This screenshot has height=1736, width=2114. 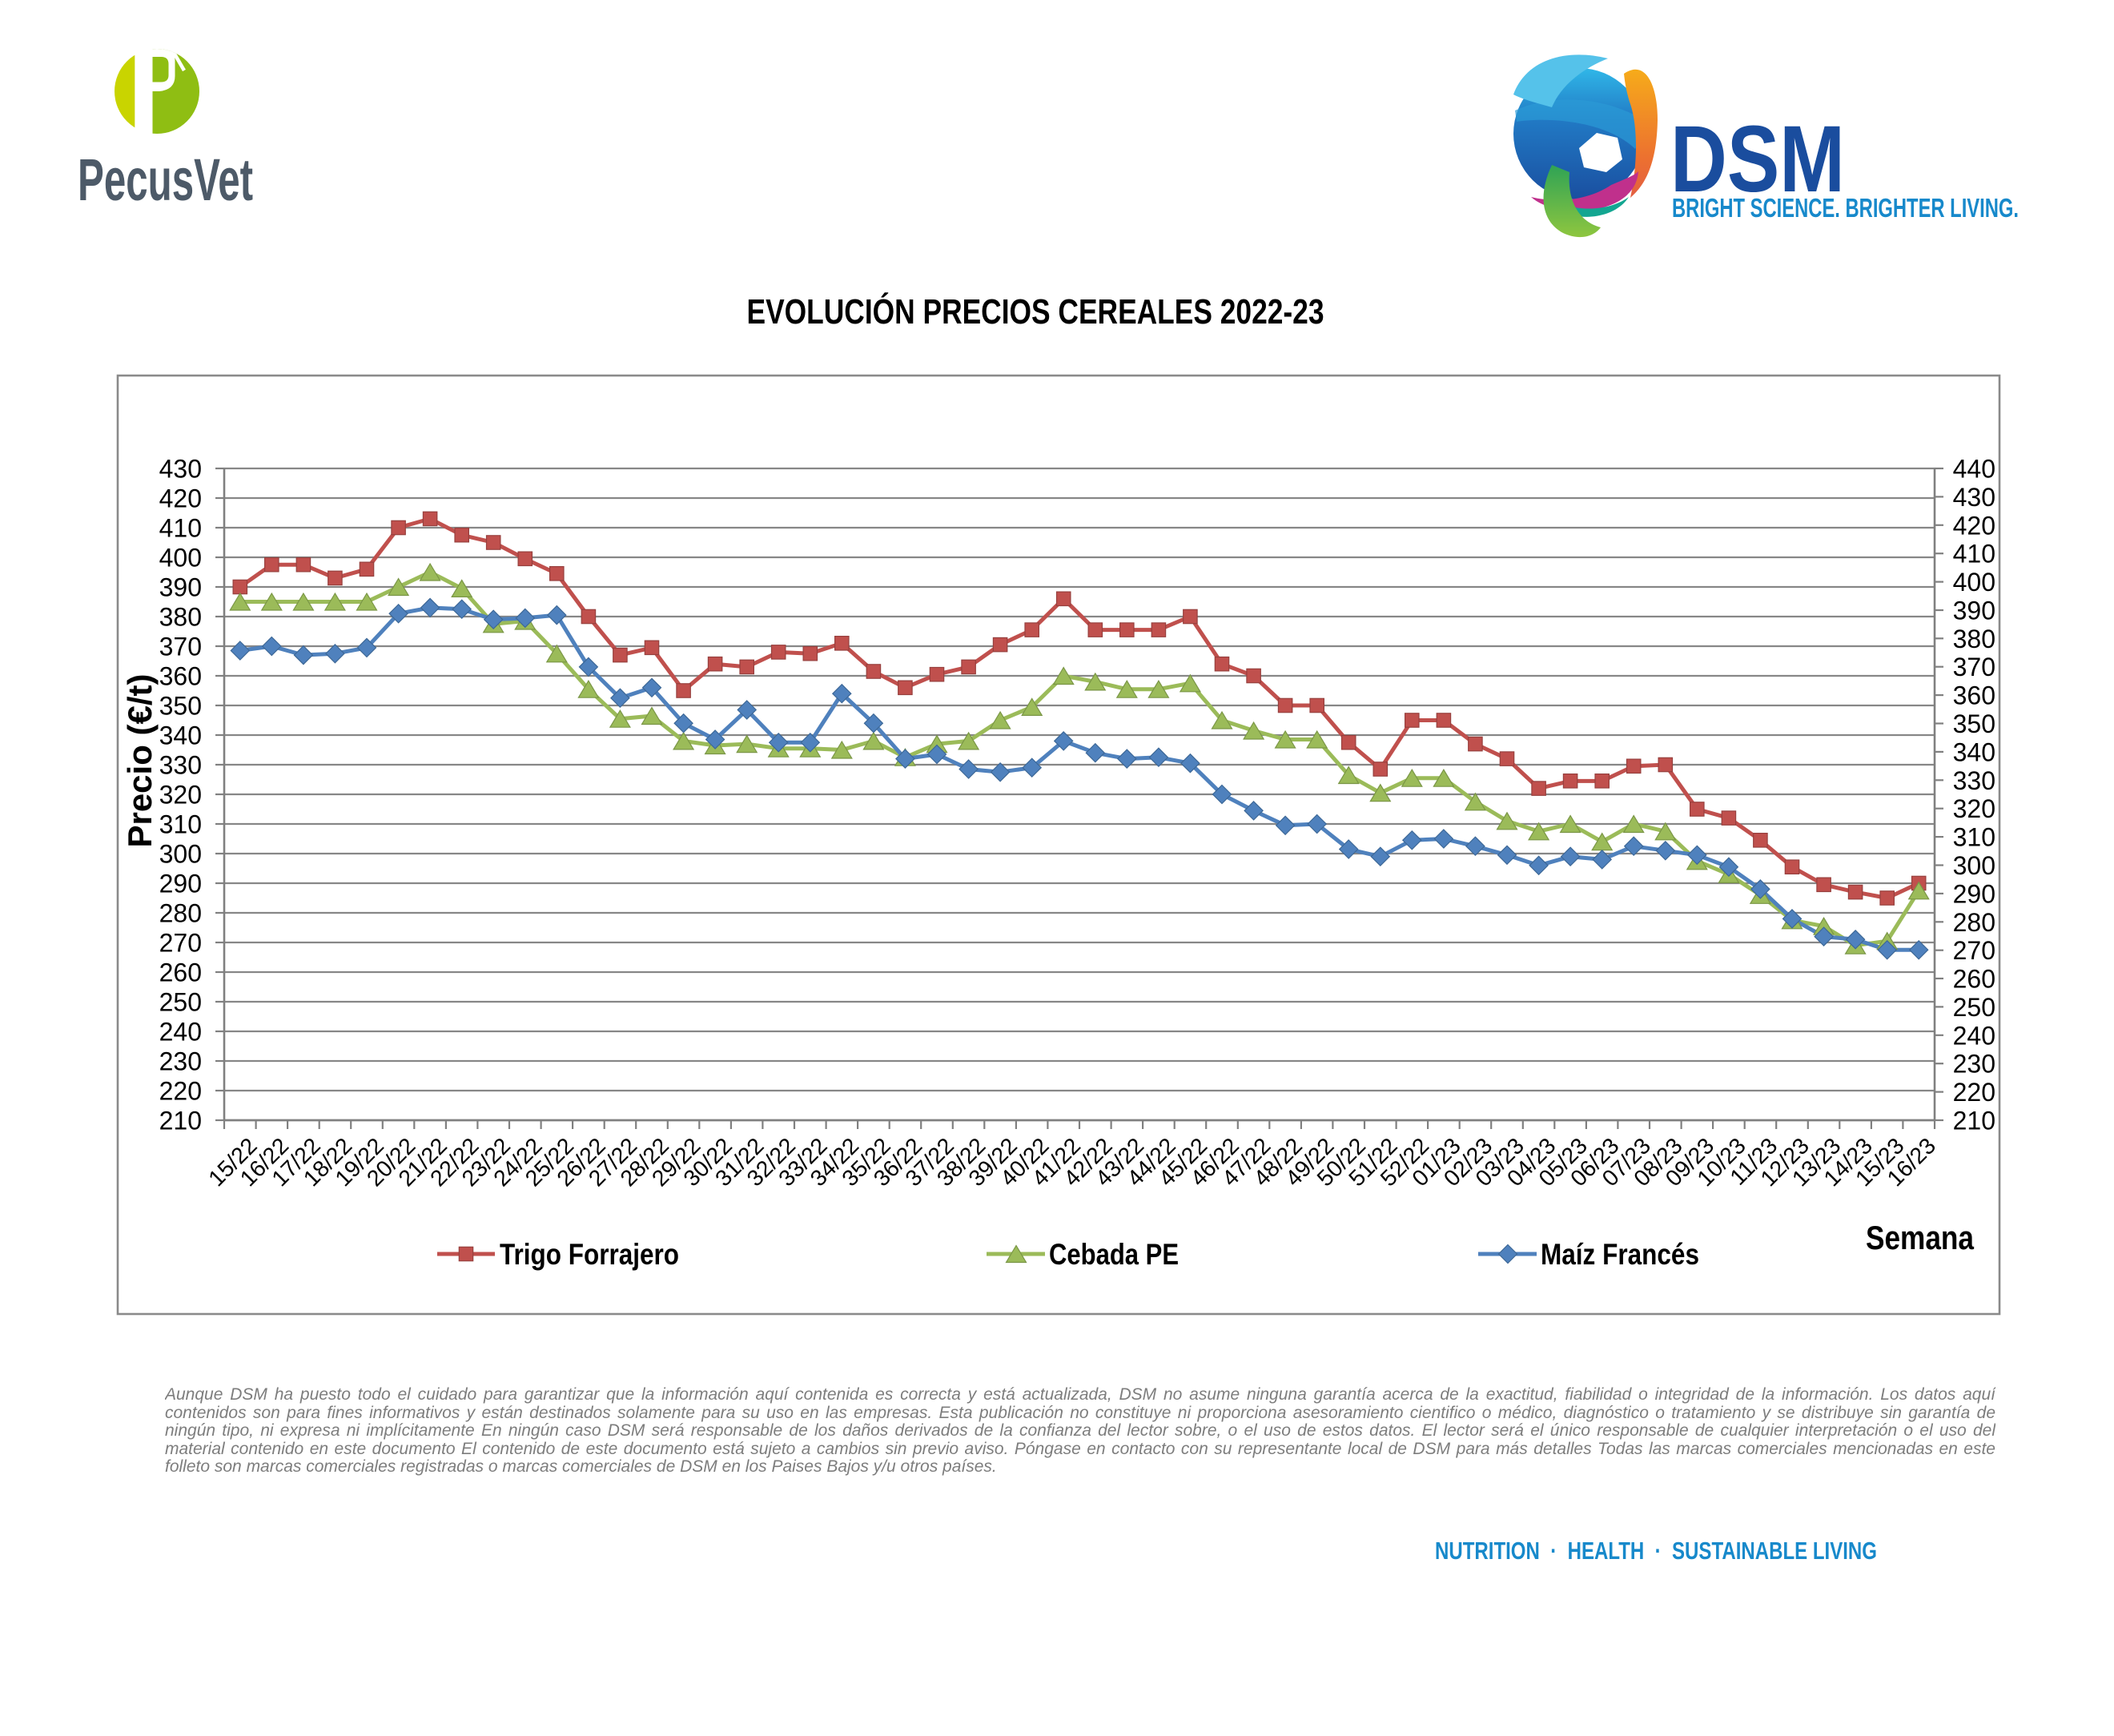 I want to click on svg-text: 440, so click(x=1974, y=469).